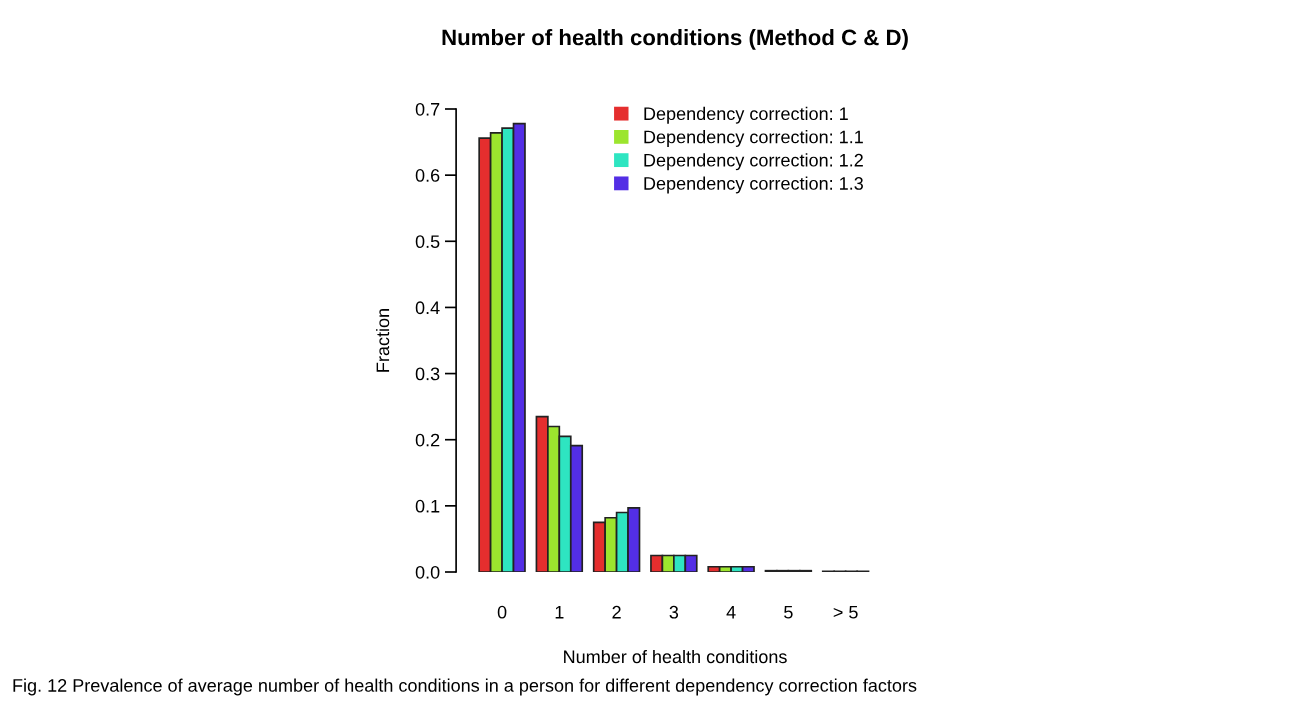 The height and width of the screenshot is (710, 1290). Describe the element at coordinates (427, 572) in the screenshot. I see `y-tick-label: 0.0` at that location.